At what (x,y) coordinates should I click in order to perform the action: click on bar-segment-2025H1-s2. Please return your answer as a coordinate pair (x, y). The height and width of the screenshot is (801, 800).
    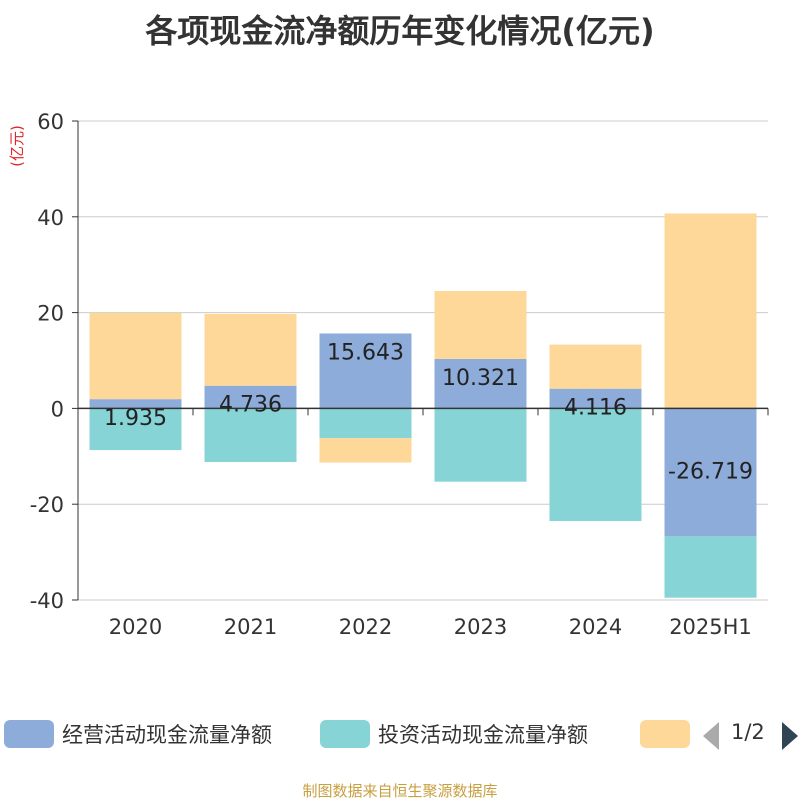
    Looking at the image, I should click on (710, 311).